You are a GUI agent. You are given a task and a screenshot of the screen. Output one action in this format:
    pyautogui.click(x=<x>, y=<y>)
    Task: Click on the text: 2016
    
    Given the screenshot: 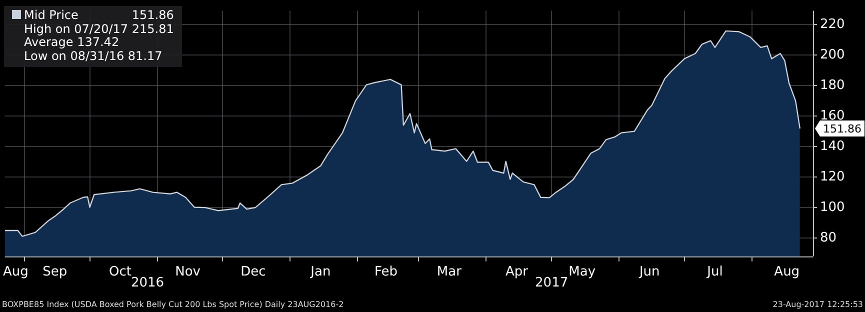 What is the action you would take?
    pyautogui.click(x=147, y=282)
    